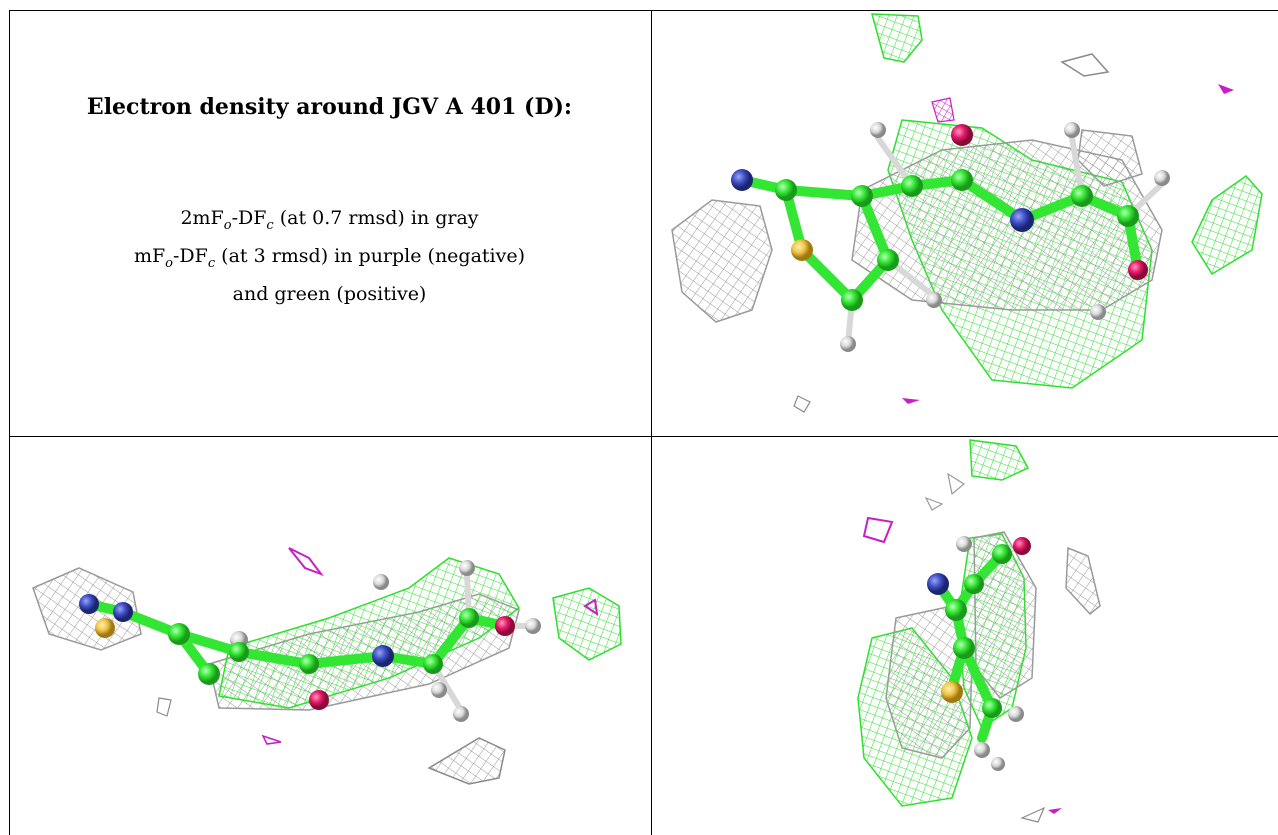  What do you see at coordinates (370, 255) in the screenshot?
I see `legend-text: (at 3 rmsd) in purple (negative)` at bounding box center [370, 255].